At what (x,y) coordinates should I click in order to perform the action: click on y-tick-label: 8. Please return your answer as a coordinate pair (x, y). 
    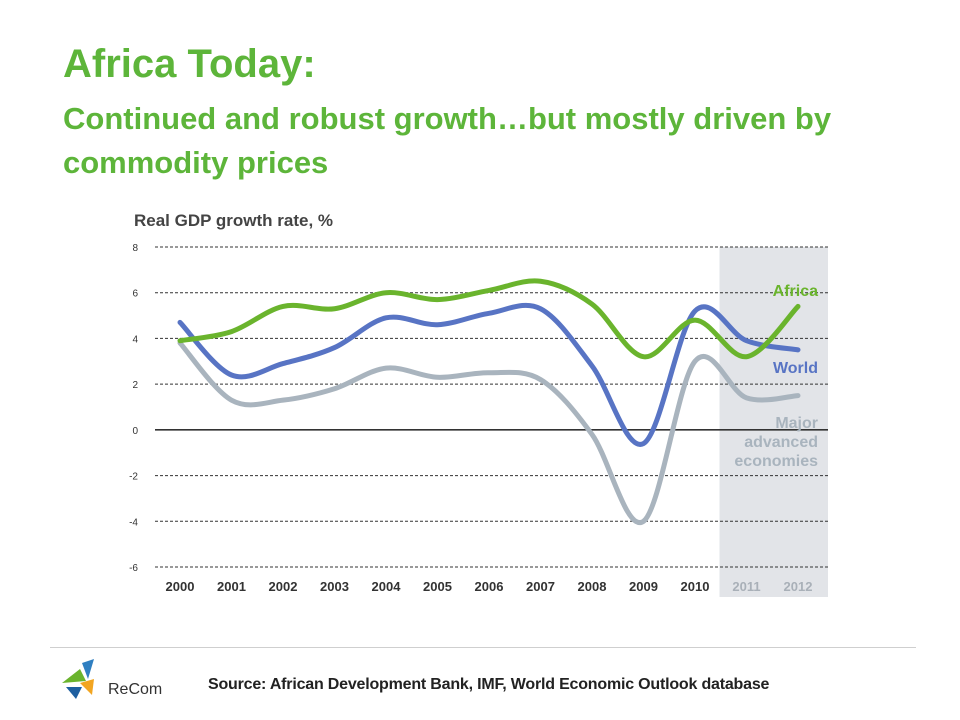
    Looking at the image, I should click on (135, 248).